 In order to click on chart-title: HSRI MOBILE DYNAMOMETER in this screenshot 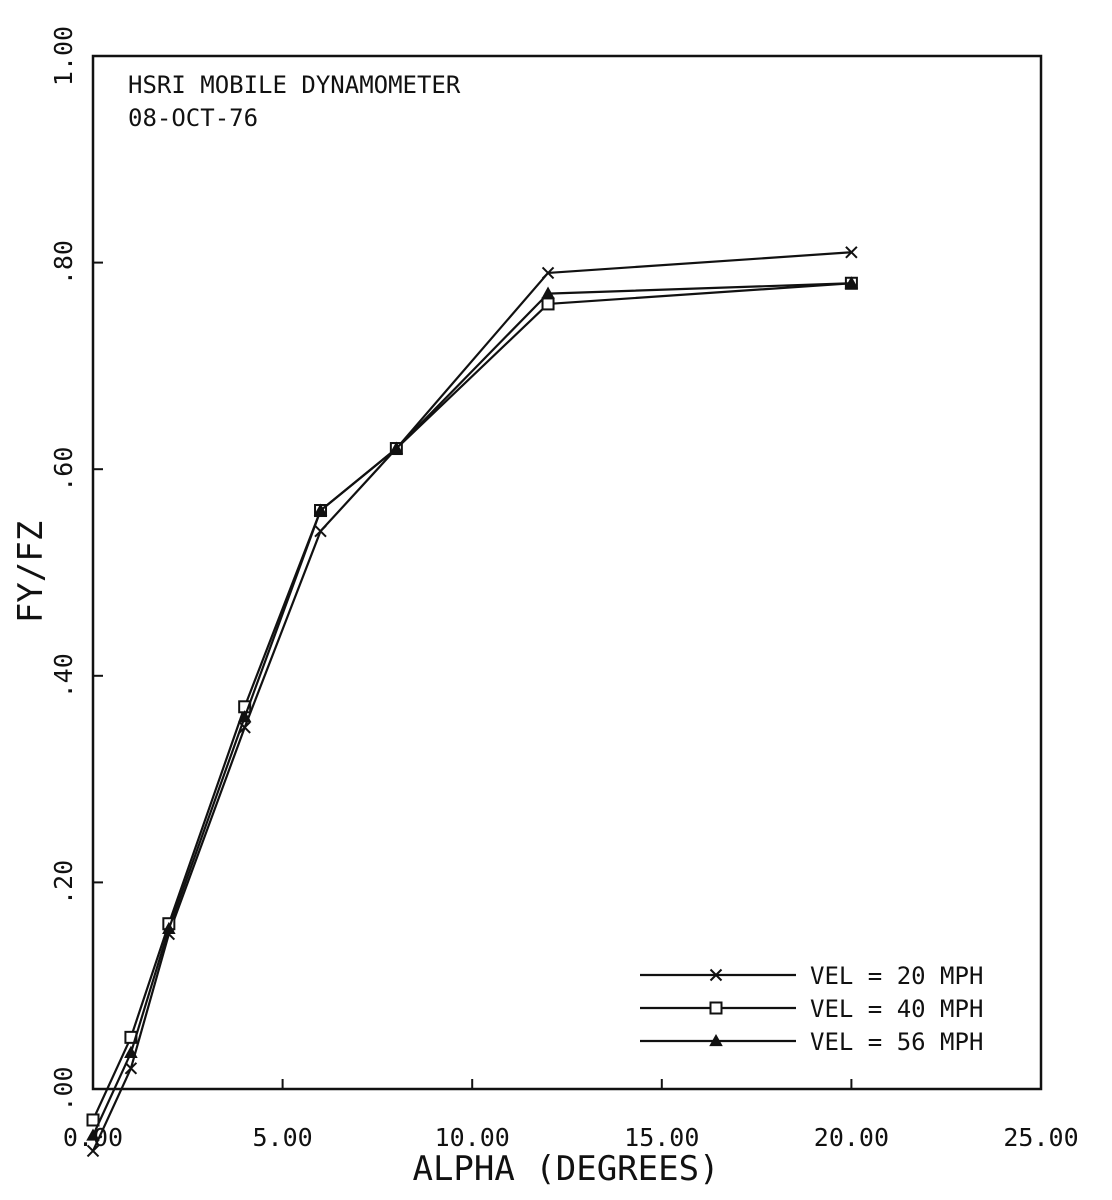, I will do `click(294, 85)`.